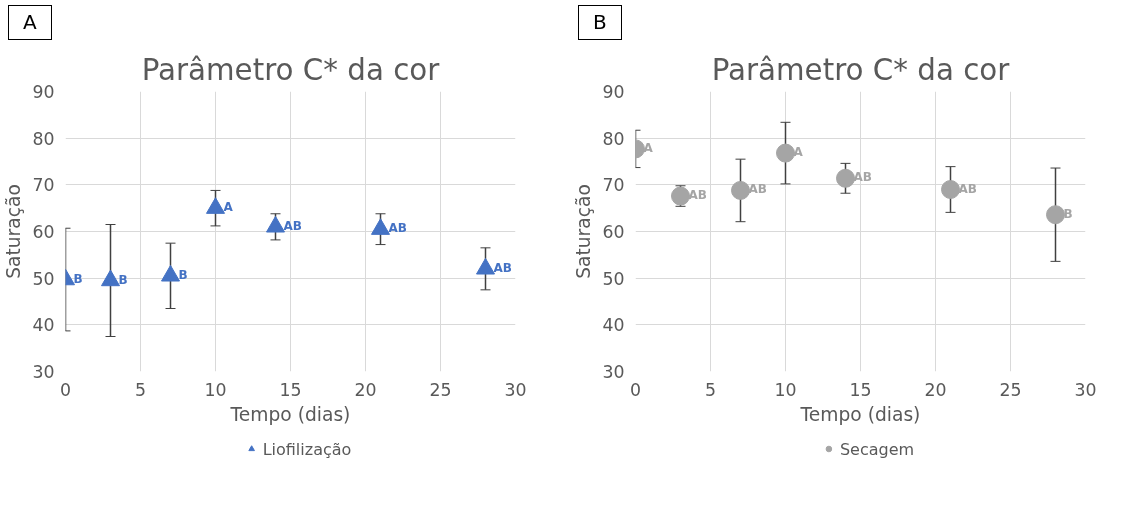 This screenshot has height=531, width=1135. Describe the element at coordinates (307, 449) in the screenshot. I see `legend-label: Liofilização` at that location.